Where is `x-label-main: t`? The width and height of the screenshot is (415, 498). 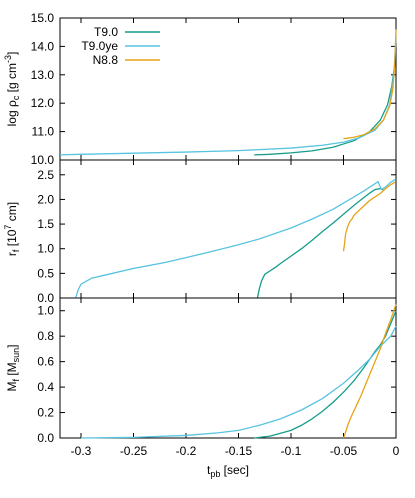 x-label-main: t is located at coordinates (209, 470).